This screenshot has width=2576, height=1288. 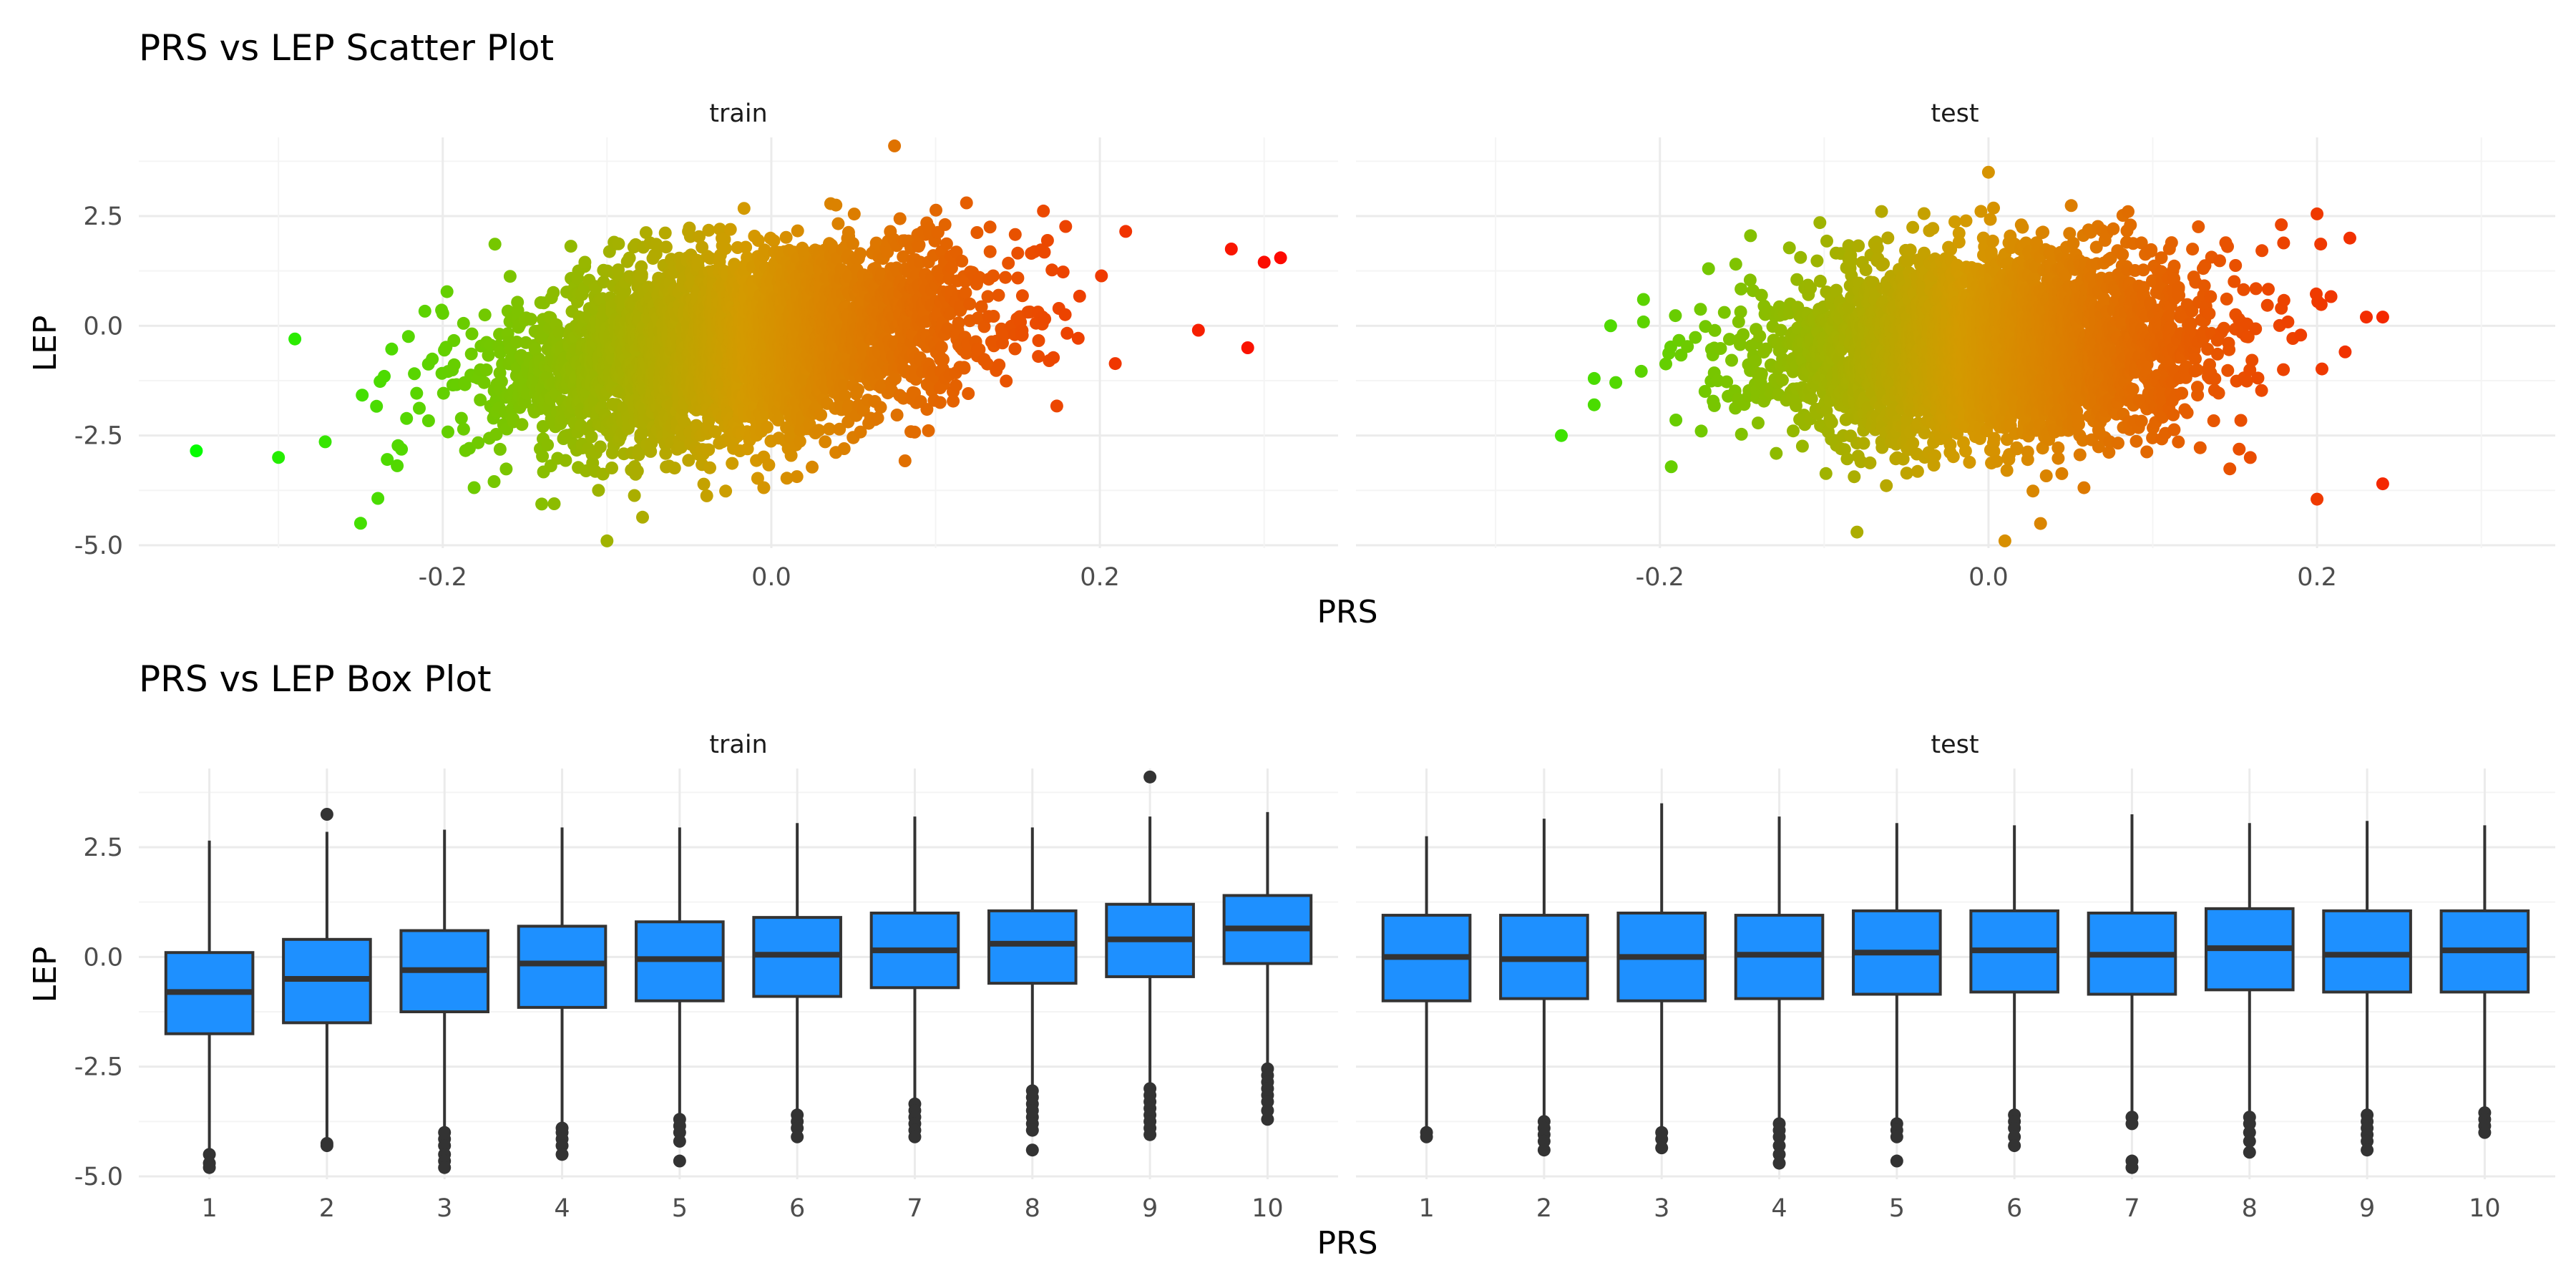 I want to click on scatter-x-tick-label: 0.2, so click(x=1100, y=577).